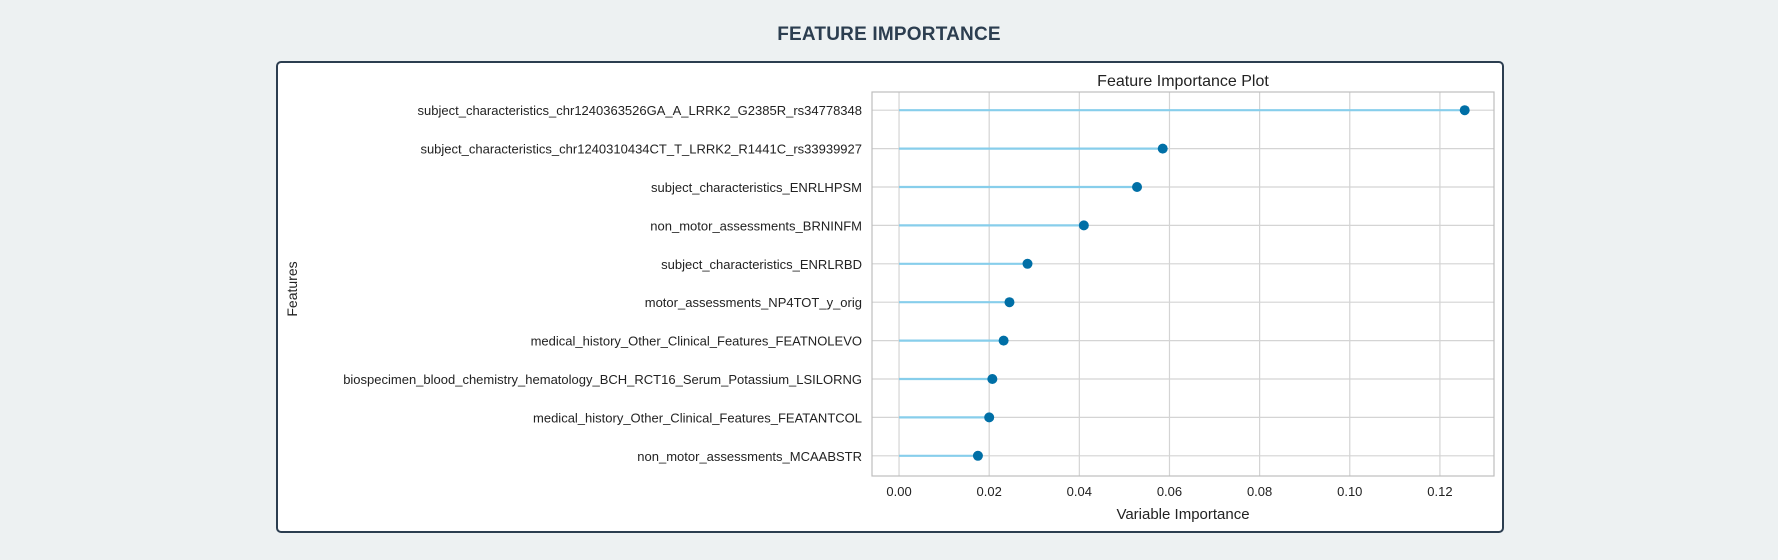 The height and width of the screenshot is (560, 1778). Describe the element at coordinates (889, 34) in the screenshot. I see `page-title: FEATURE IMPORTANCE` at that location.